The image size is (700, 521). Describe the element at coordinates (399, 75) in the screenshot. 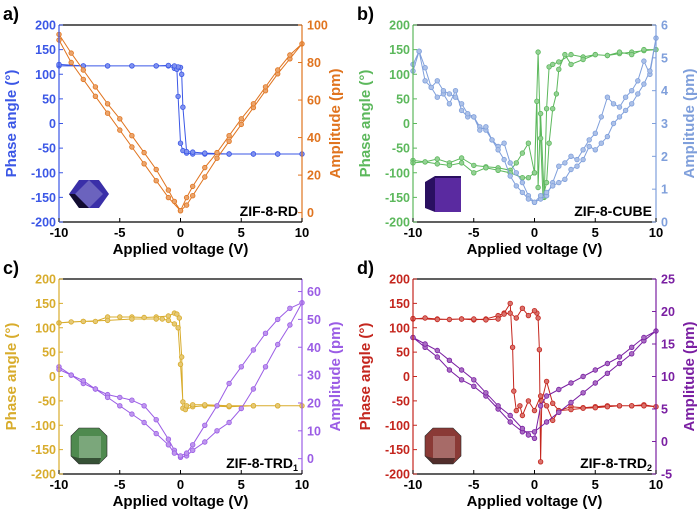

I see `left-y-tick-label: 100` at that location.